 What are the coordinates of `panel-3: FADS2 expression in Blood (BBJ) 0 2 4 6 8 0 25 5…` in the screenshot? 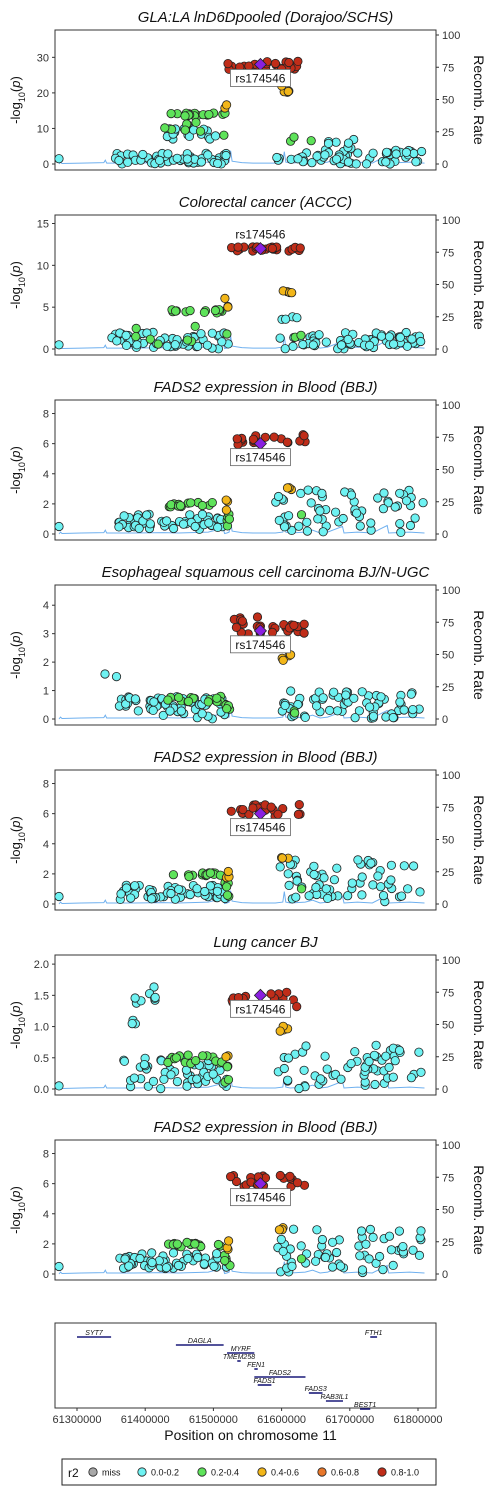 It's located at (247, 460).